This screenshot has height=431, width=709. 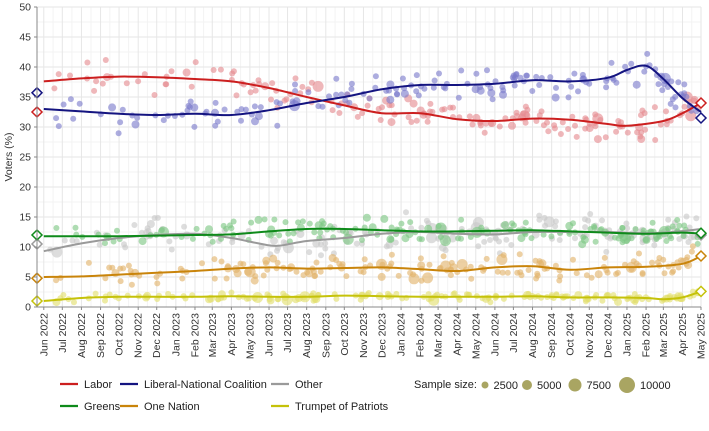 I want to click on x-tick-label: Oct 2024, so click(x=571, y=334).